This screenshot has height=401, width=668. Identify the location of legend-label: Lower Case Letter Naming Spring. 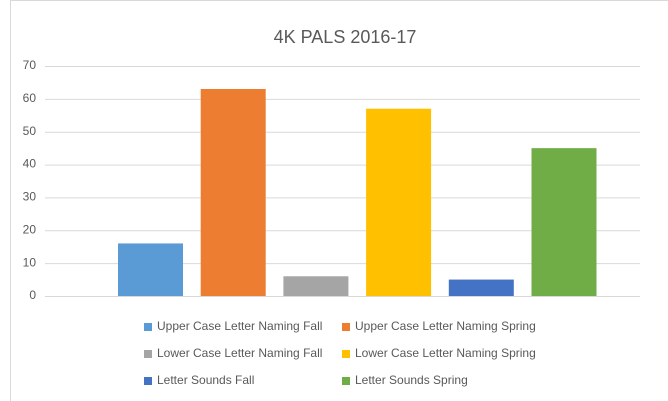
(445, 353).